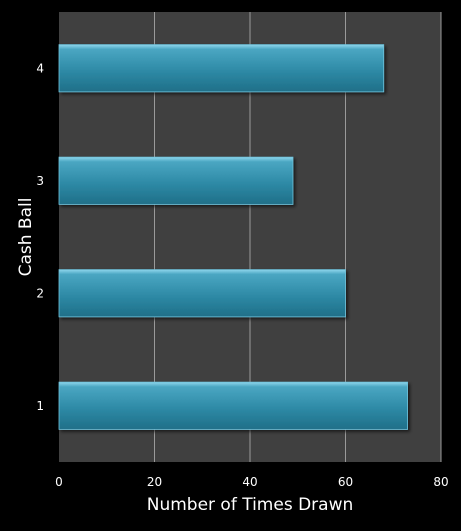 Image resolution: width=461 pixels, height=531 pixels. I want to click on y-tick-label: 1, so click(40, 406).